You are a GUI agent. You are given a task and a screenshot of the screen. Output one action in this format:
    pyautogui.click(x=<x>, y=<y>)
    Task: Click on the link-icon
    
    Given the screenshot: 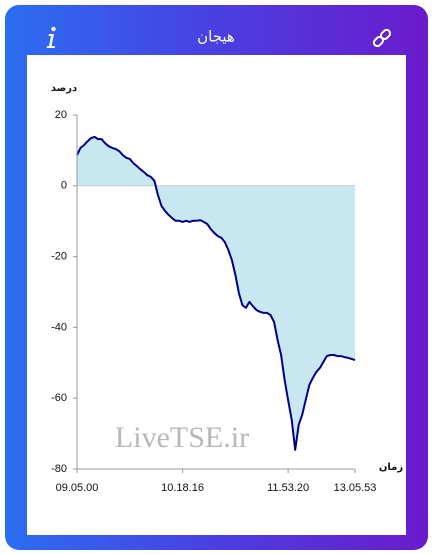 What is the action you would take?
    pyautogui.click(x=382, y=38)
    